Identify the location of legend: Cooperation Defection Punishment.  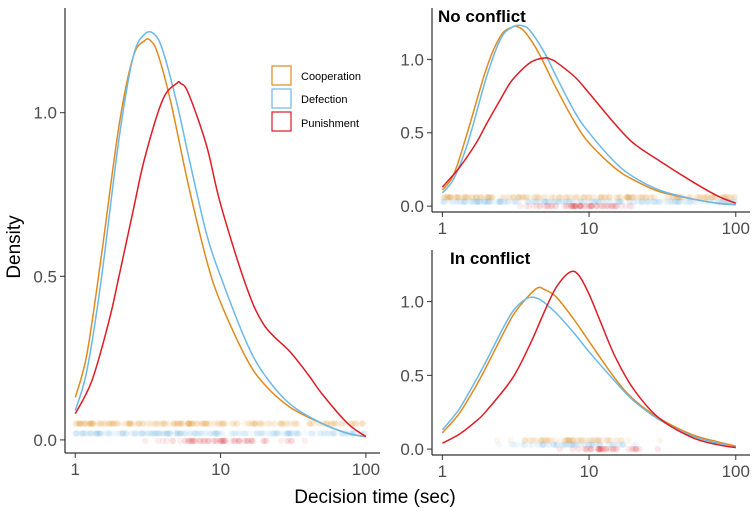
(316, 98).